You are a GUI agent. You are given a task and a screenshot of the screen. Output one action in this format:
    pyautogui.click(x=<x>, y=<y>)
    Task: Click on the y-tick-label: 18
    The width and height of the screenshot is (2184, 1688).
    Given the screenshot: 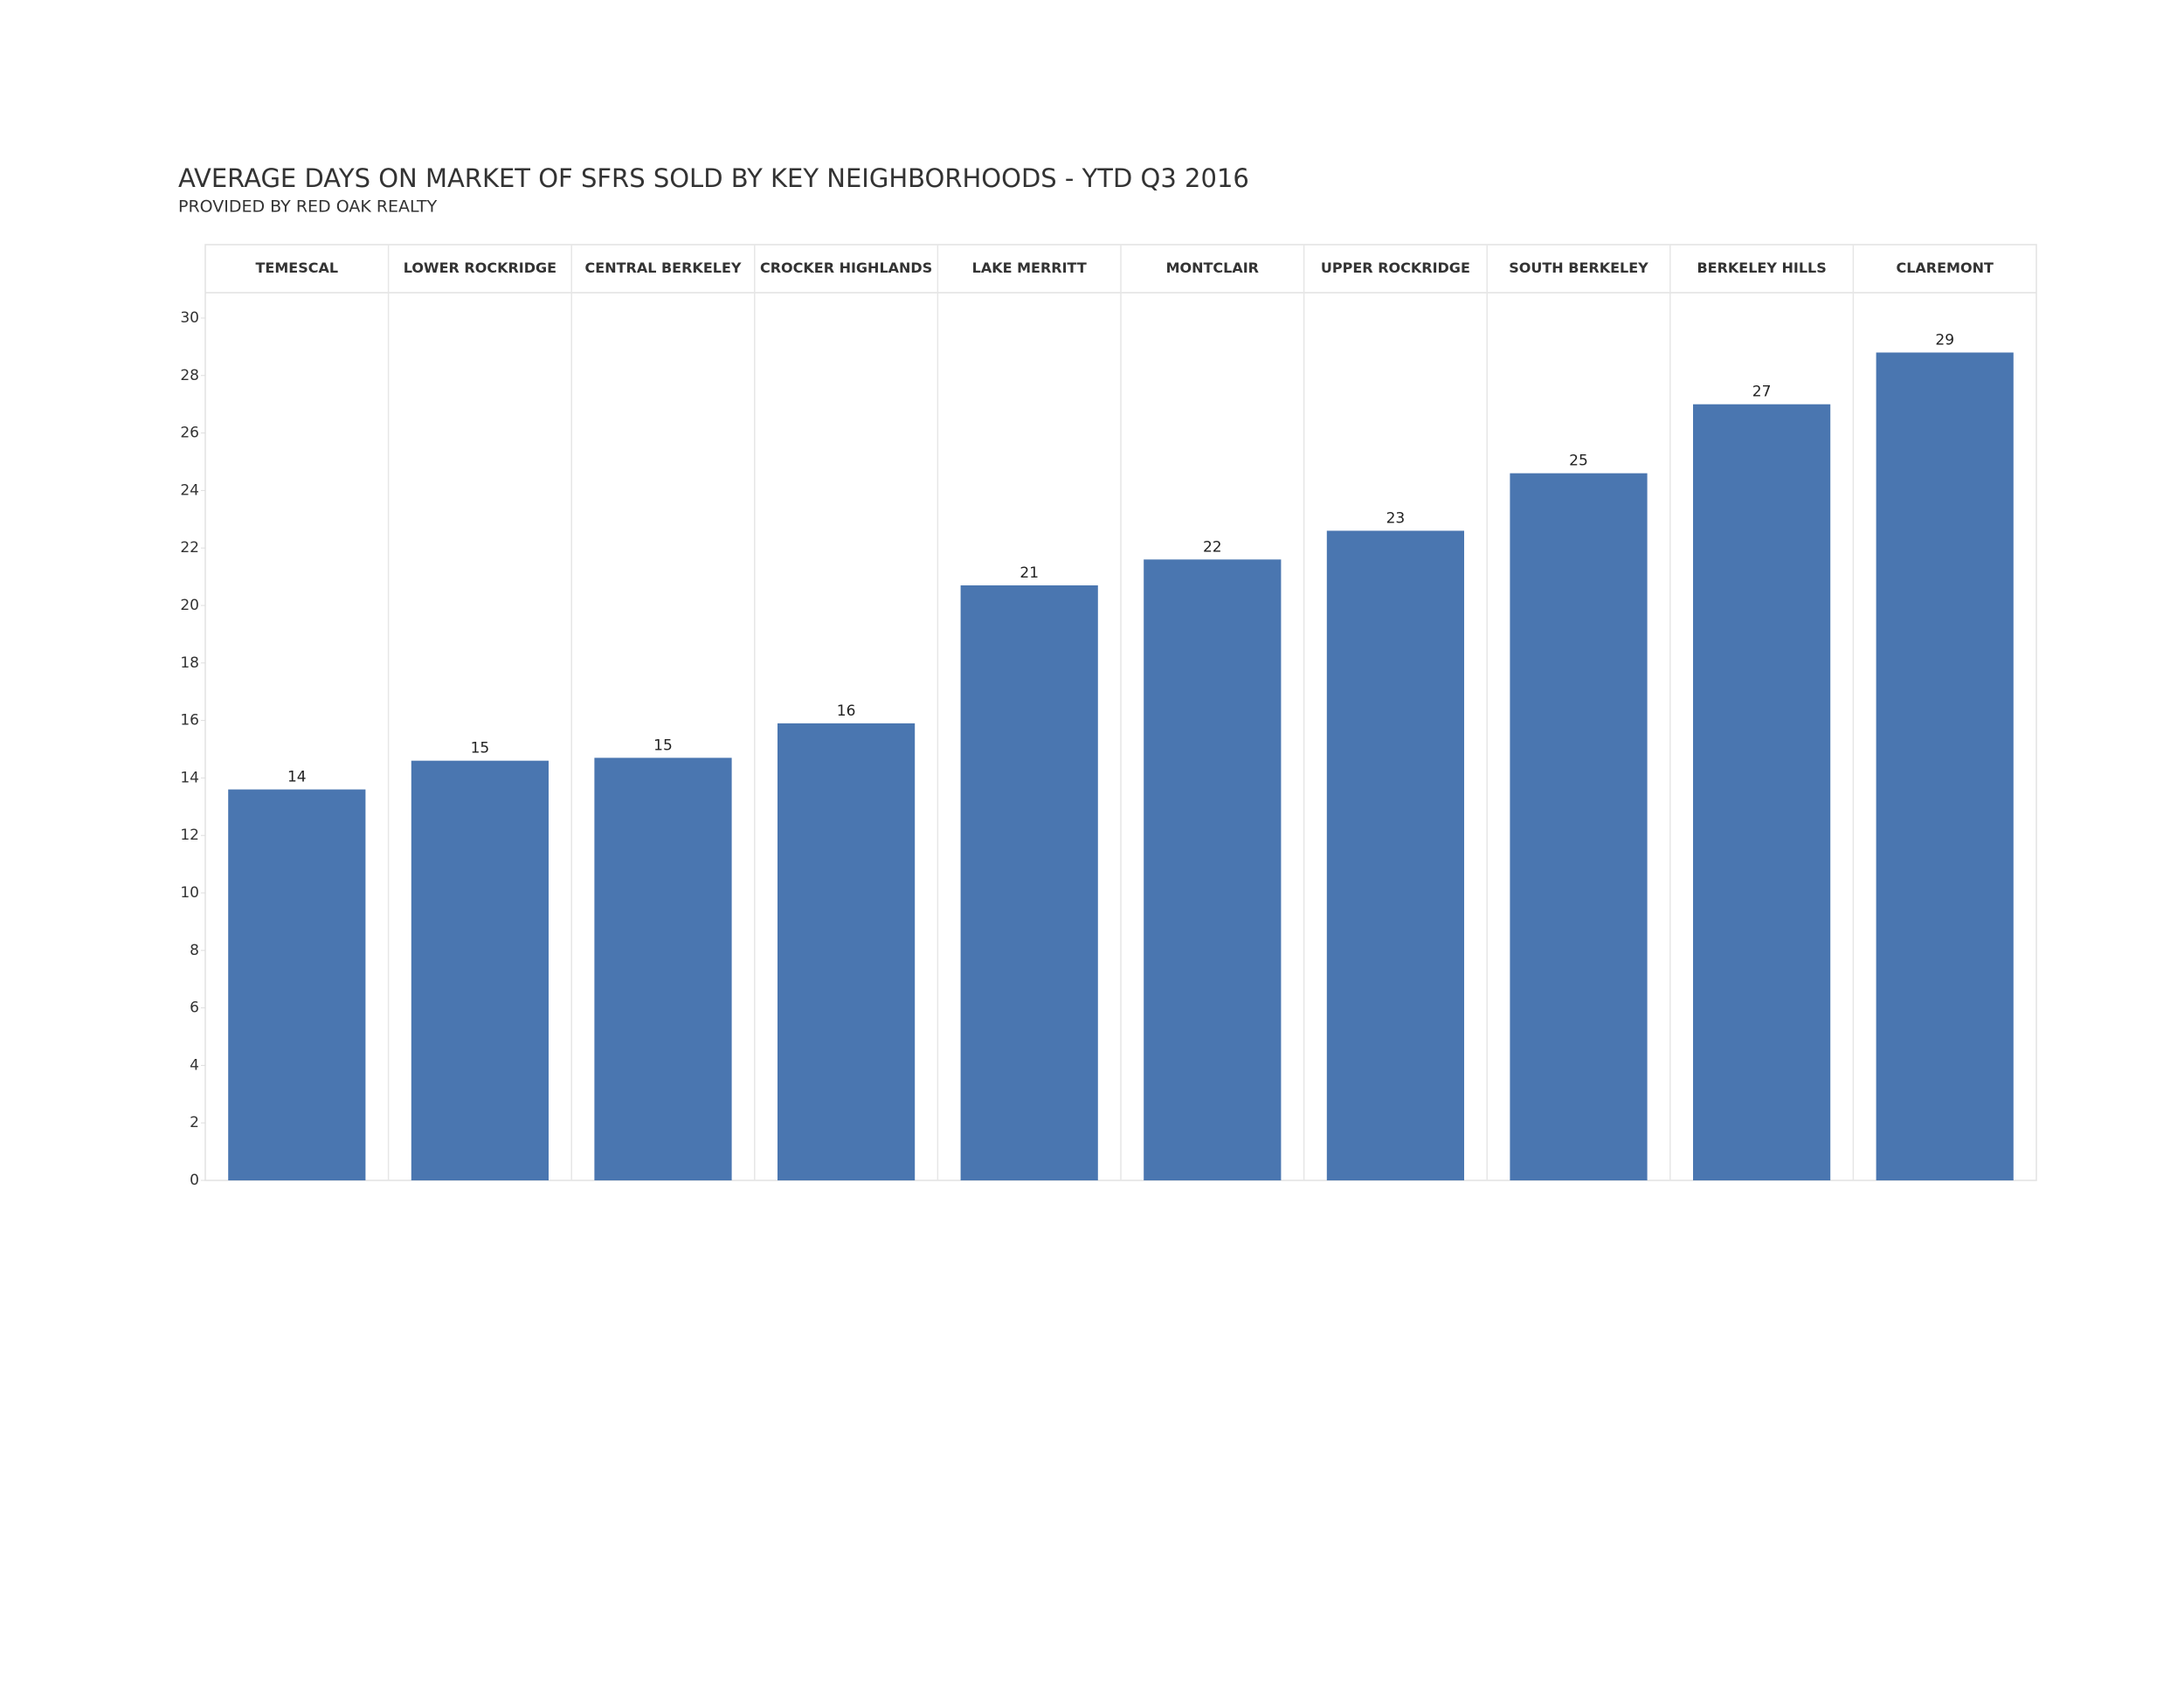 What is the action you would take?
    pyautogui.click(x=189, y=663)
    